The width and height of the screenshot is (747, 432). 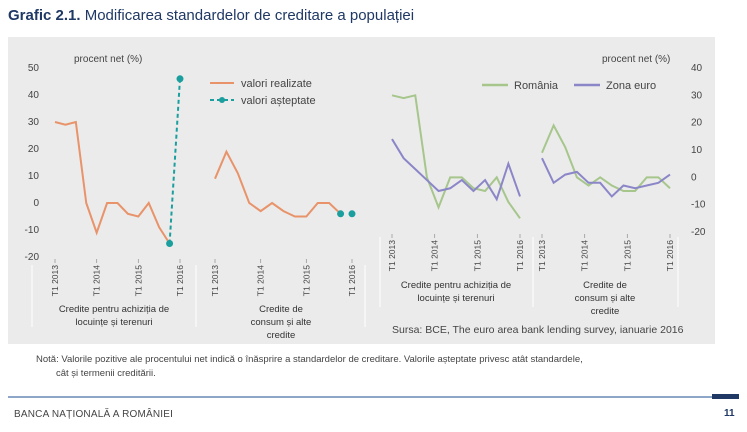 What do you see at coordinates (697, 123) in the screenshot?
I see `right-y-tick-label: 20` at bounding box center [697, 123].